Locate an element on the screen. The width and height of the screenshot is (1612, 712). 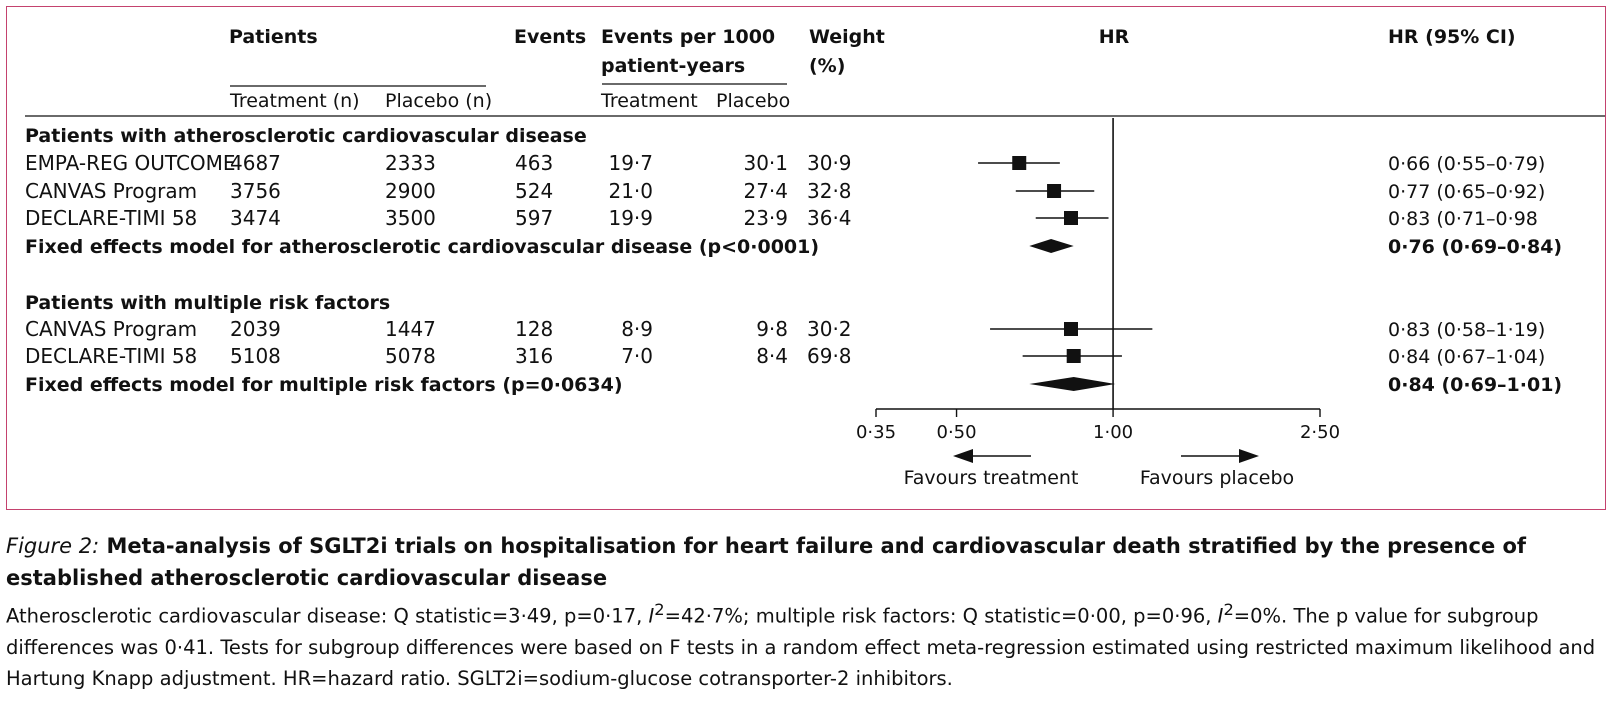
pooled-hr-ci-value: 0·84 (0·69–1·01) is located at coordinates (1475, 385).